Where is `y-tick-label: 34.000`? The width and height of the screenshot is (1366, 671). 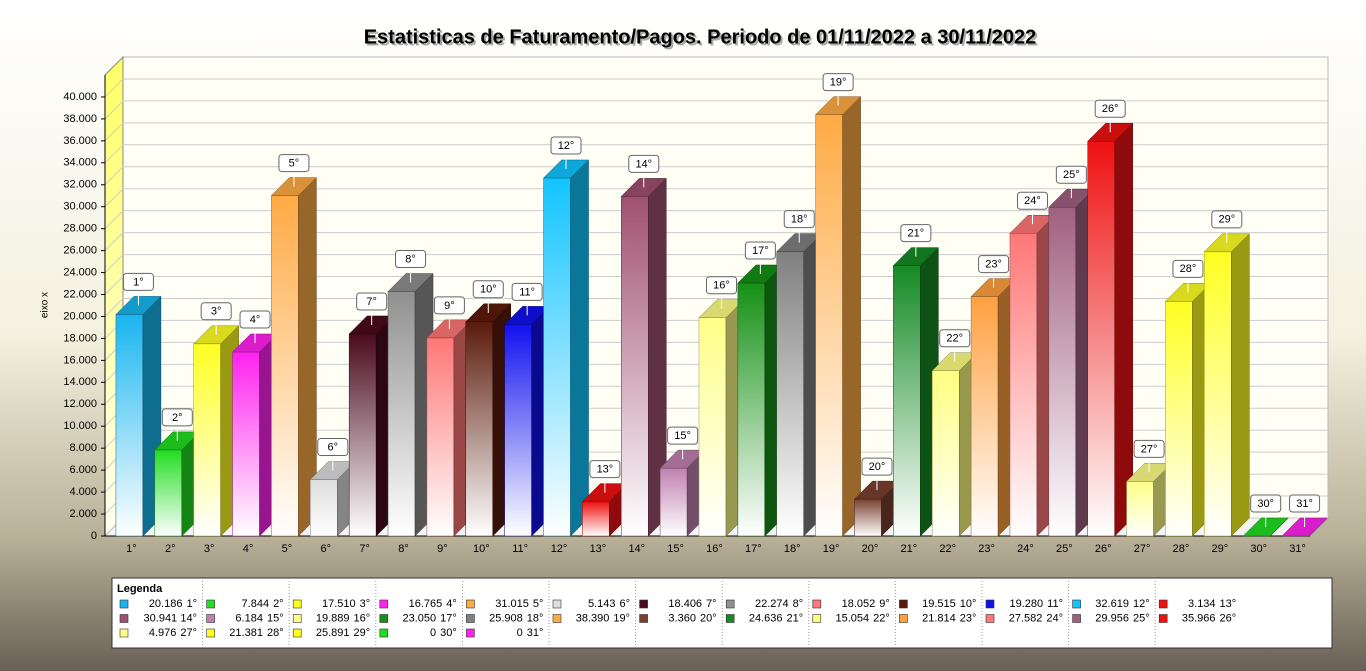
y-tick-label: 34.000 is located at coordinates (80, 163).